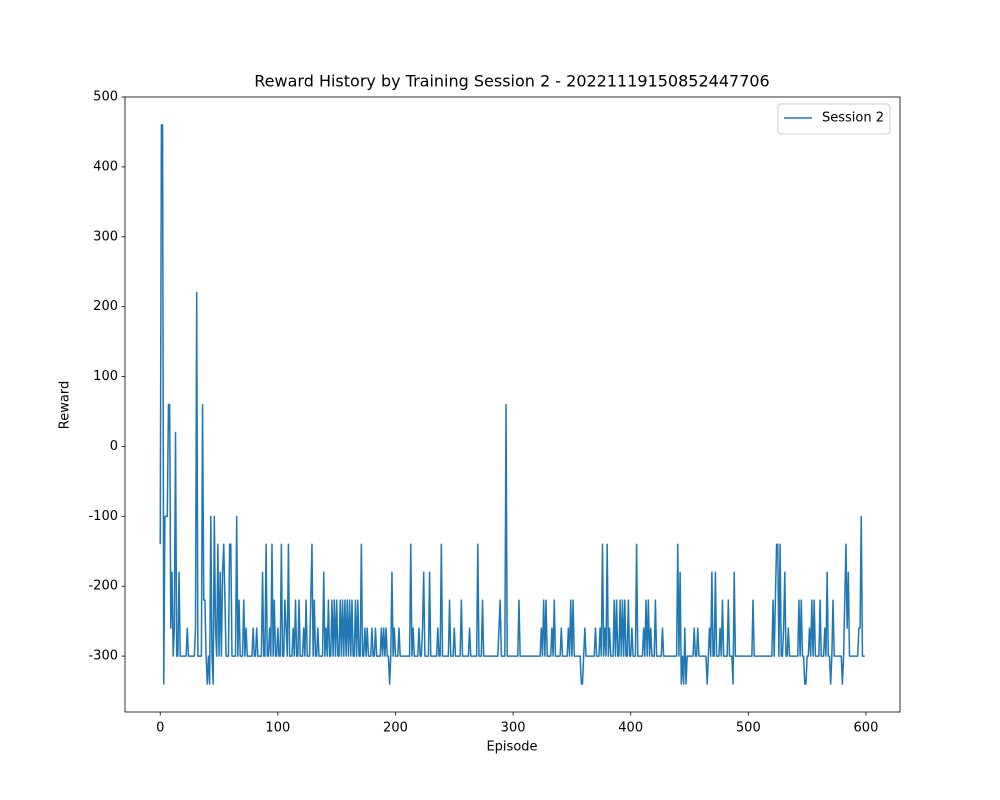  What do you see at coordinates (748, 728) in the screenshot?
I see `x-tick-label: 500` at bounding box center [748, 728].